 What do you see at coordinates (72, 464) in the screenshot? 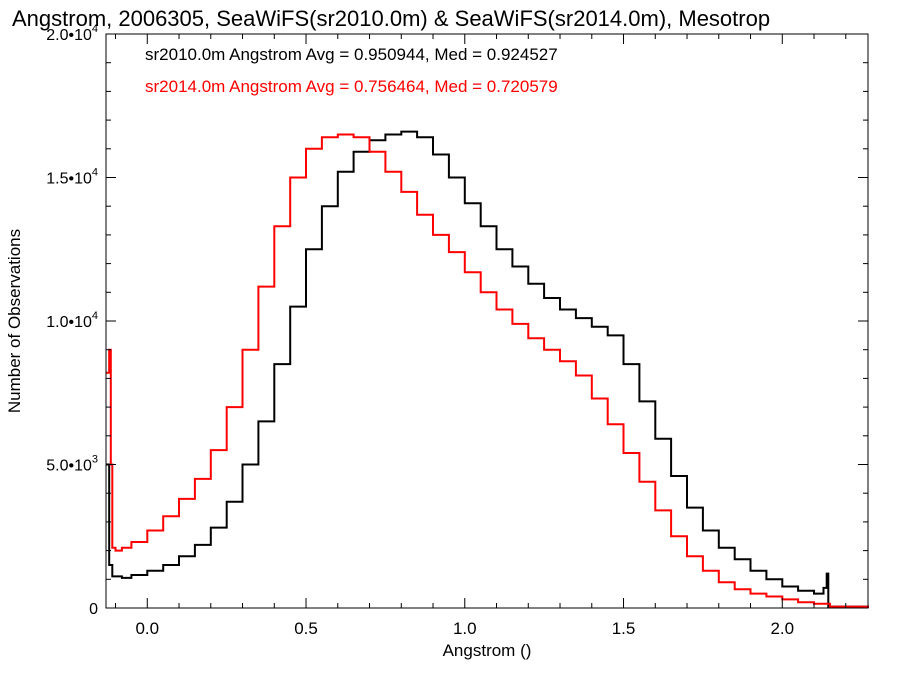
I see `y-tick-label: 5.0•103` at bounding box center [72, 464].